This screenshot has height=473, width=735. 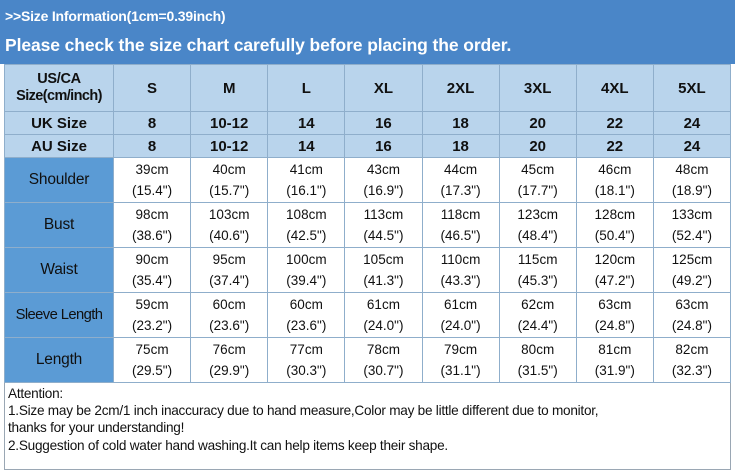 I want to click on column-header-l: L, so click(x=306, y=88).